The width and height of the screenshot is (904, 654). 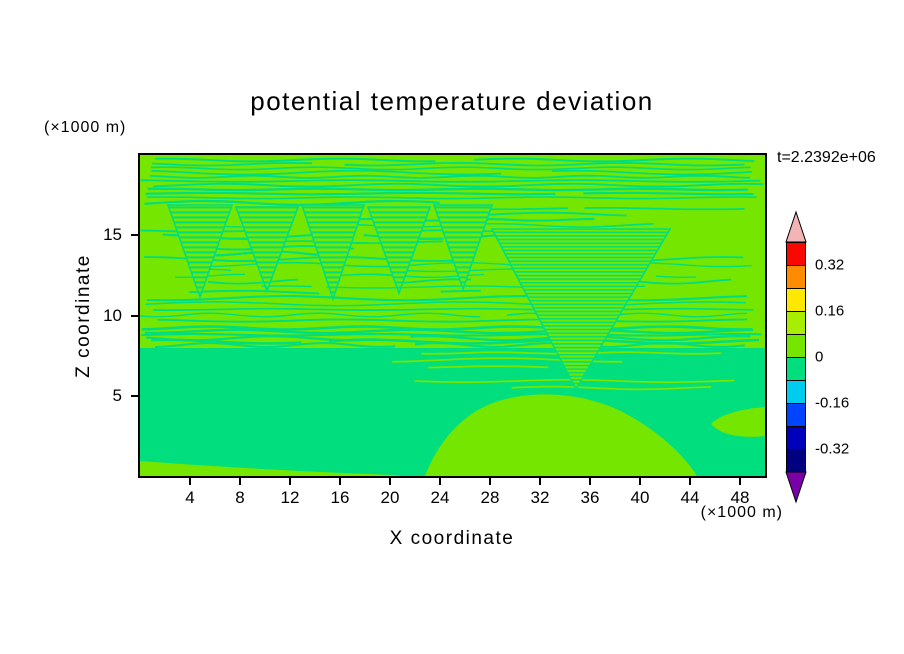 What do you see at coordinates (340, 497) in the screenshot?
I see `x-tick-label: 16` at bounding box center [340, 497].